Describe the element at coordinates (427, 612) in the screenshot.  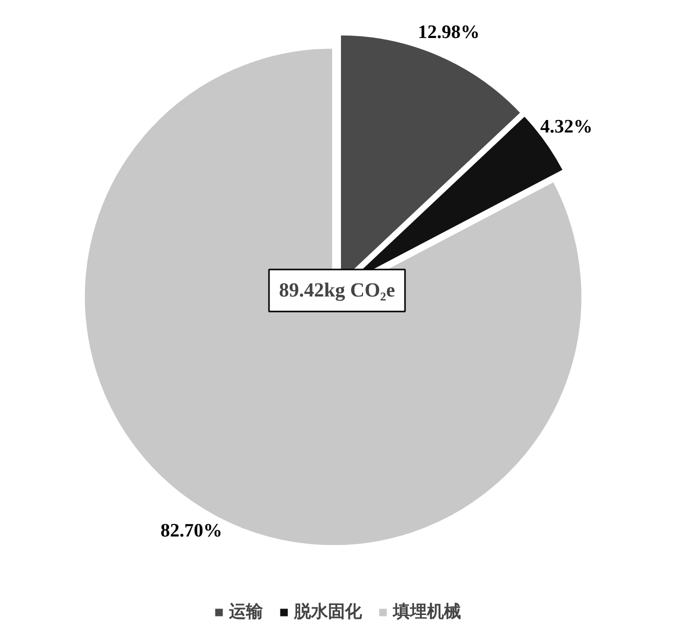
I see `legend-label: 填埋机械` at that location.